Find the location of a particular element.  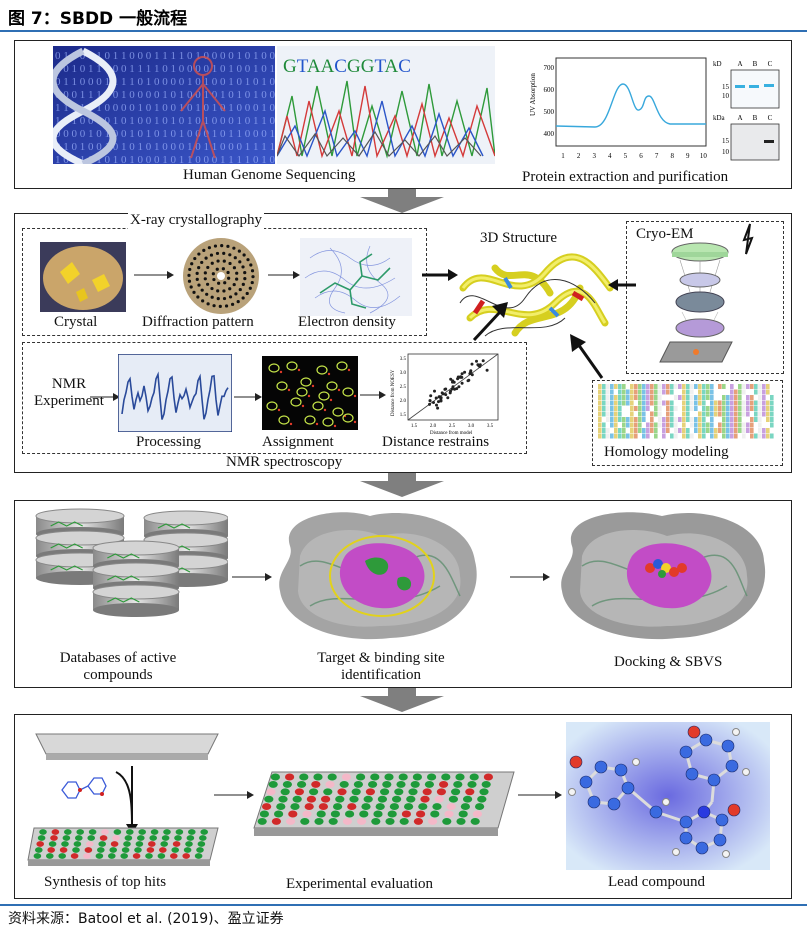

cryo-em-label: Cryo-EM is located at coordinates (665, 234).